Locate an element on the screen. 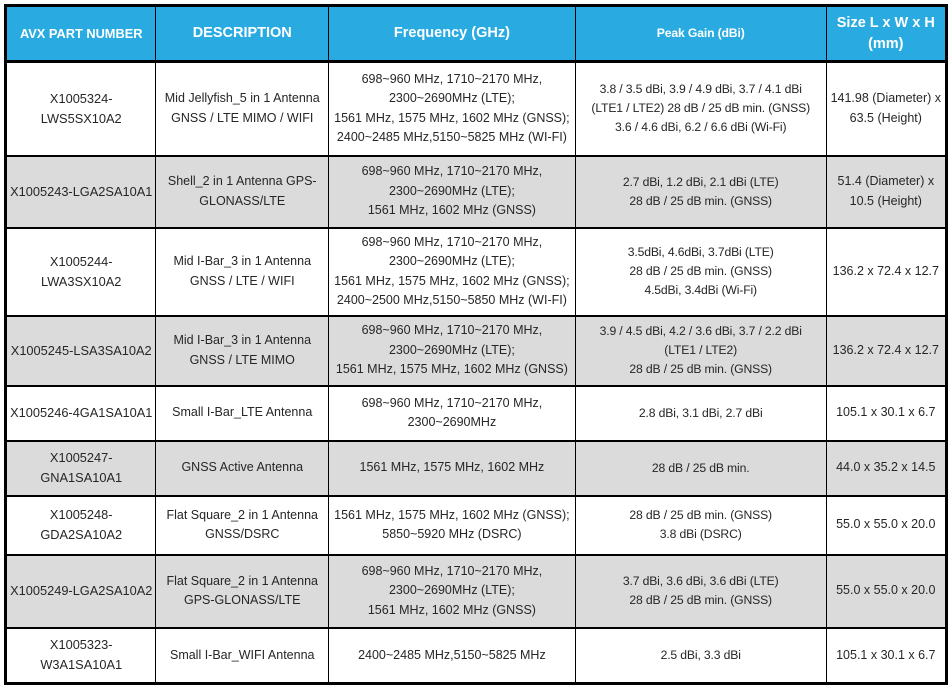 This screenshot has width=952, height=694. column-header-part: AVX PART NUMBER is located at coordinates (80, 33).